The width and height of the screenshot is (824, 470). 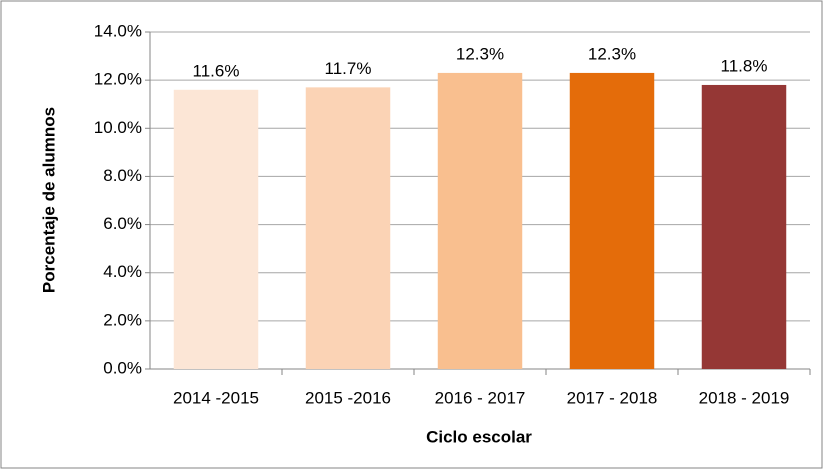 What do you see at coordinates (122, 367) in the screenshot?
I see `y-tick-label: 0.0%` at bounding box center [122, 367].